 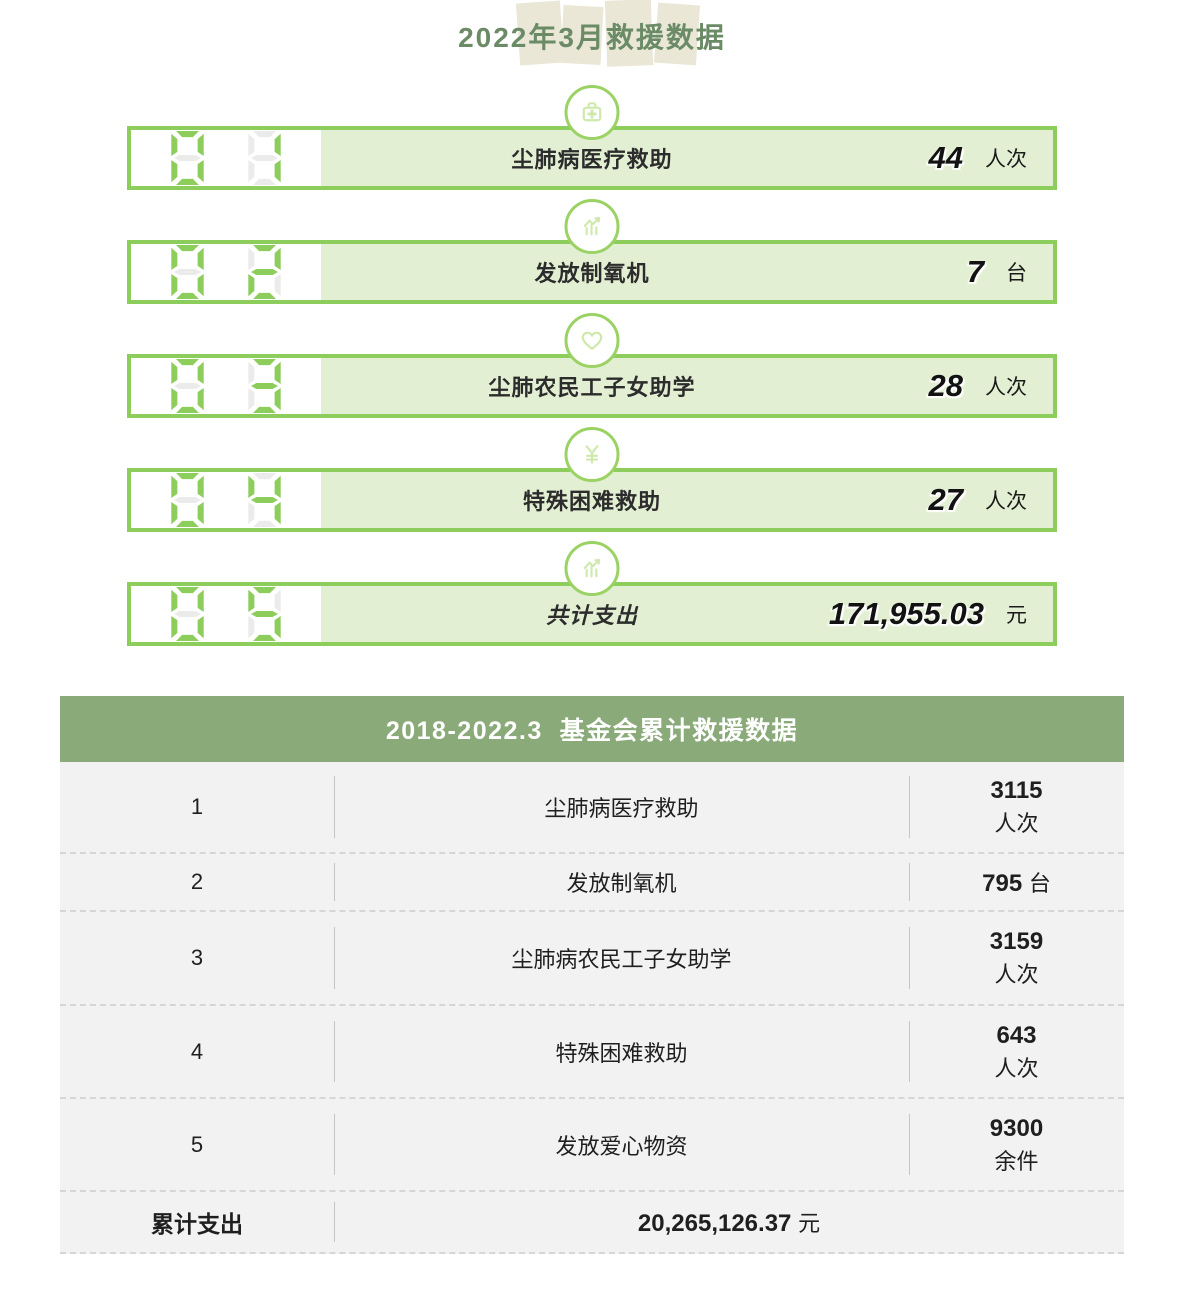 I want to click on stat-value: 171,955.03 元, so click(x=941, y=614).